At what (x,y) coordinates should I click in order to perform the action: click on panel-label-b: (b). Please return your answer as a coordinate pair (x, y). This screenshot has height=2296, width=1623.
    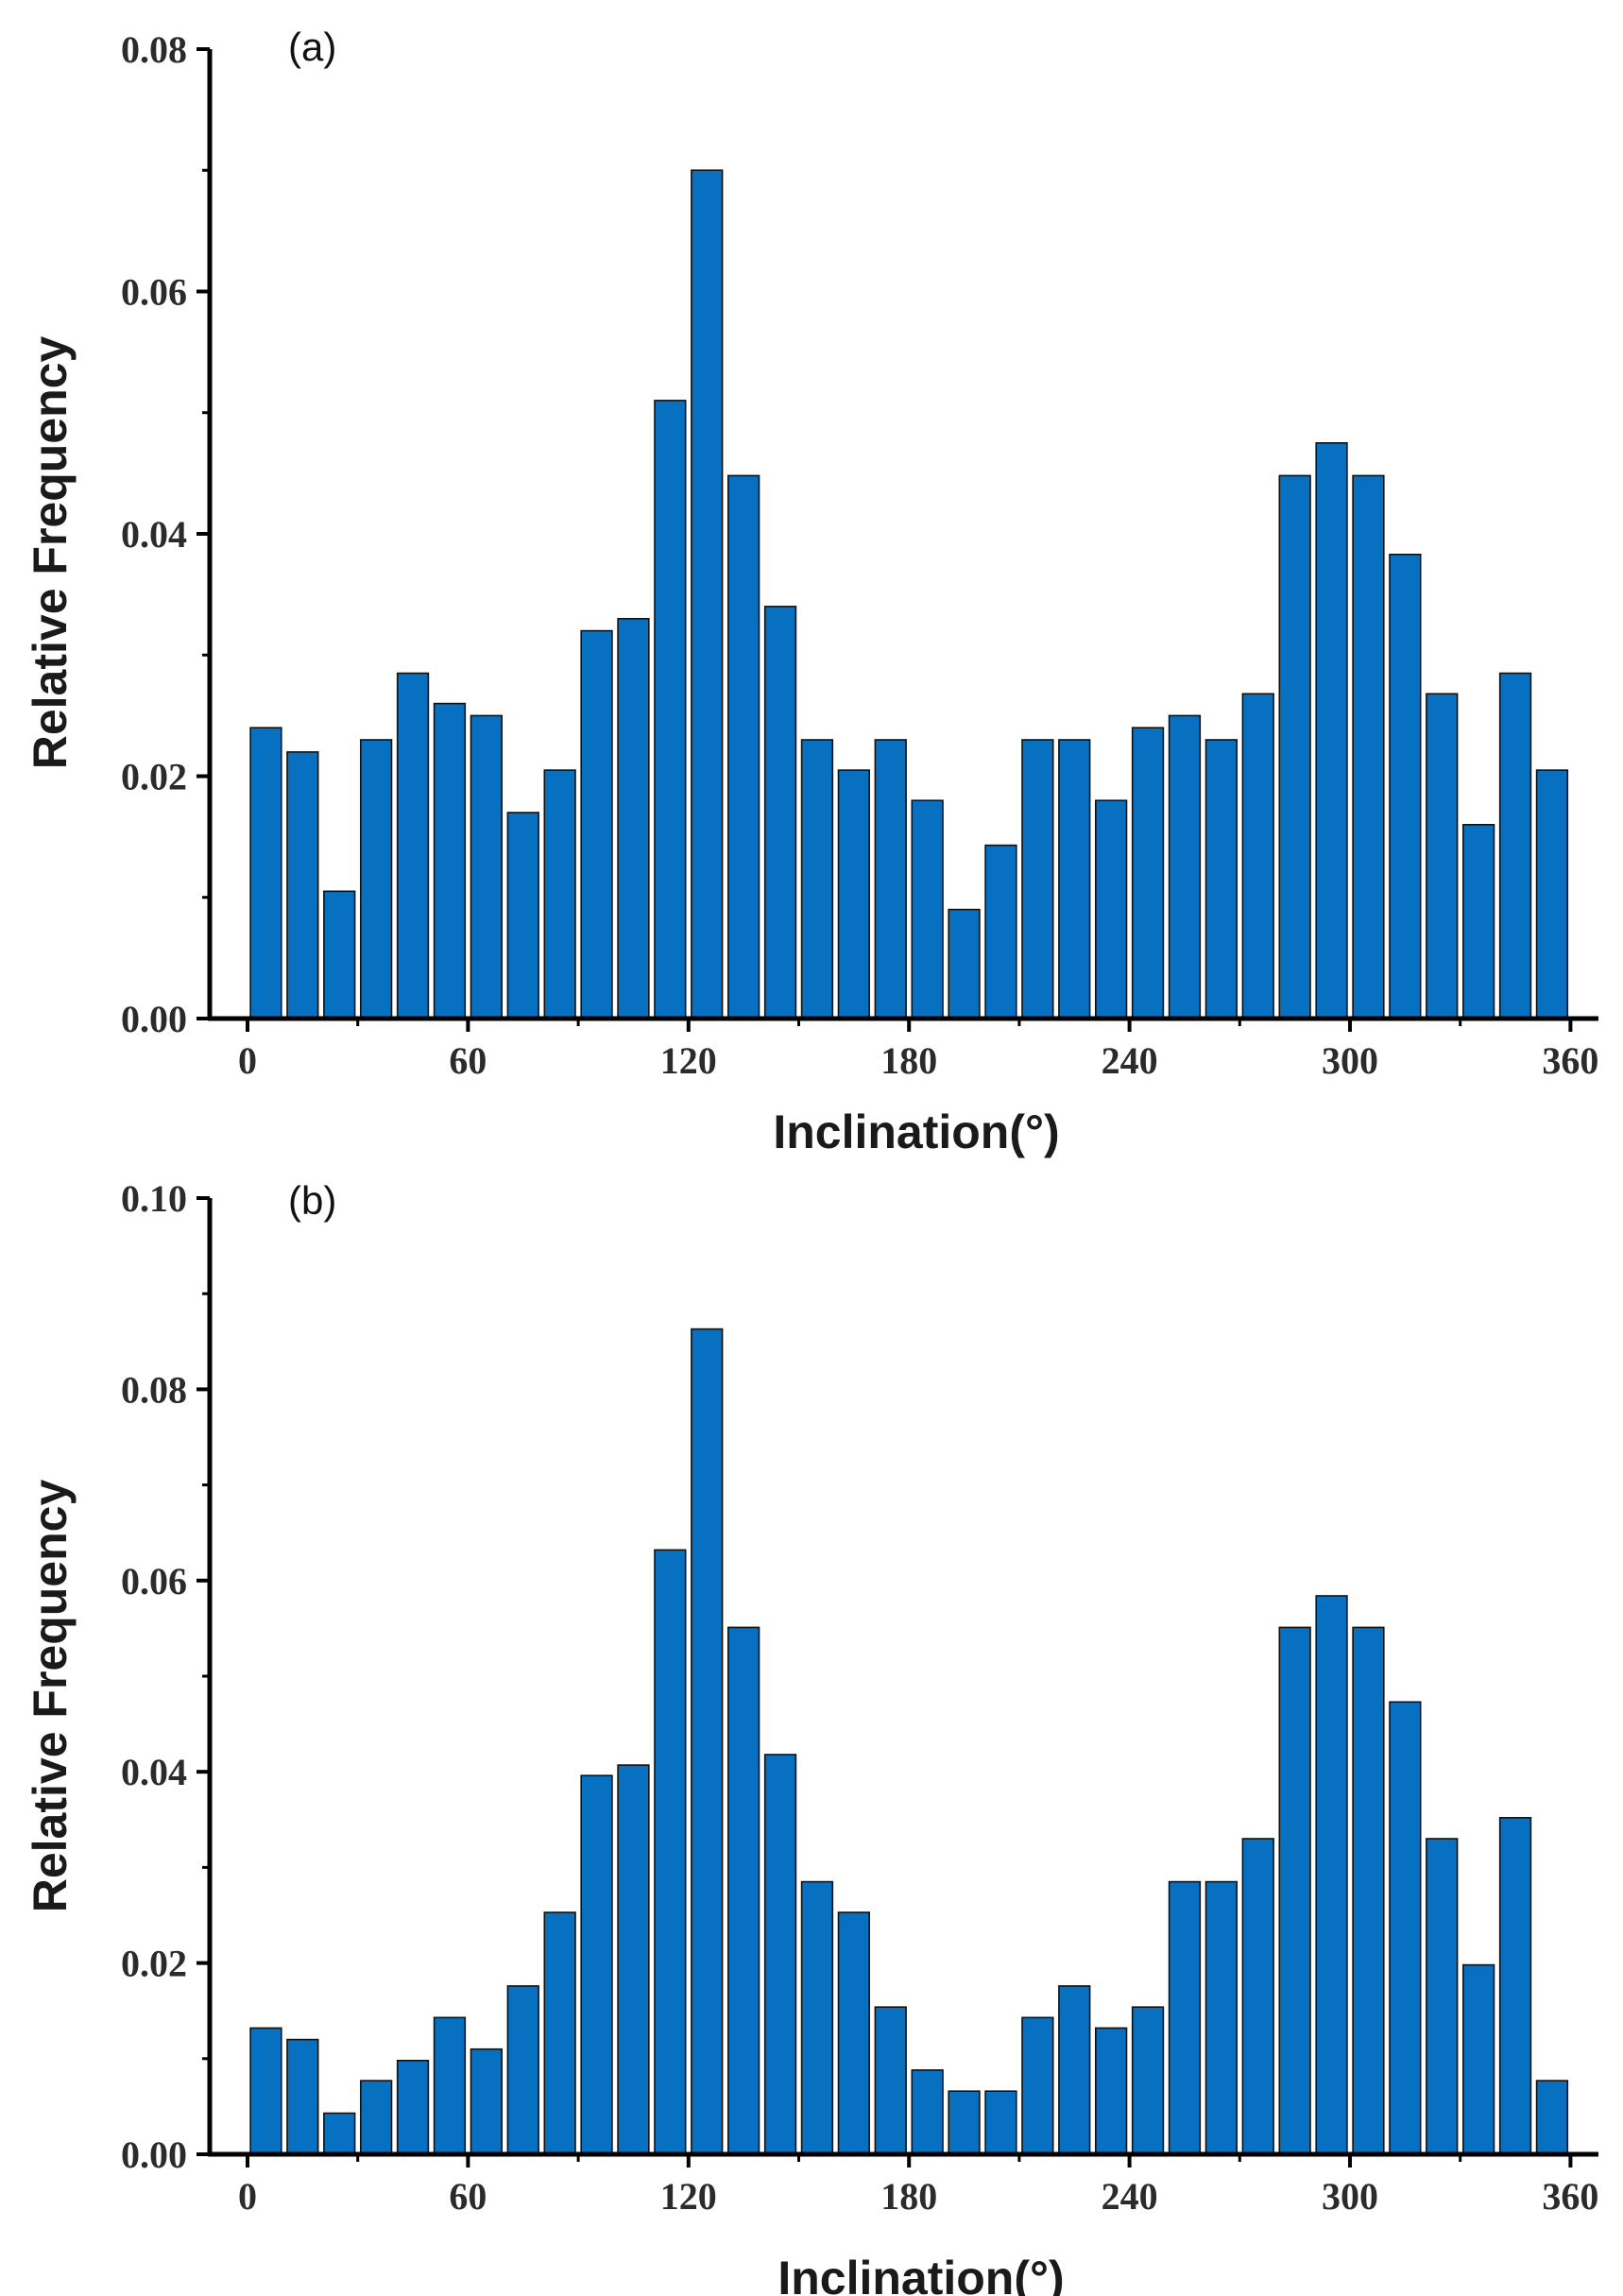
    Looking at the image, I should click on (312, 1200).